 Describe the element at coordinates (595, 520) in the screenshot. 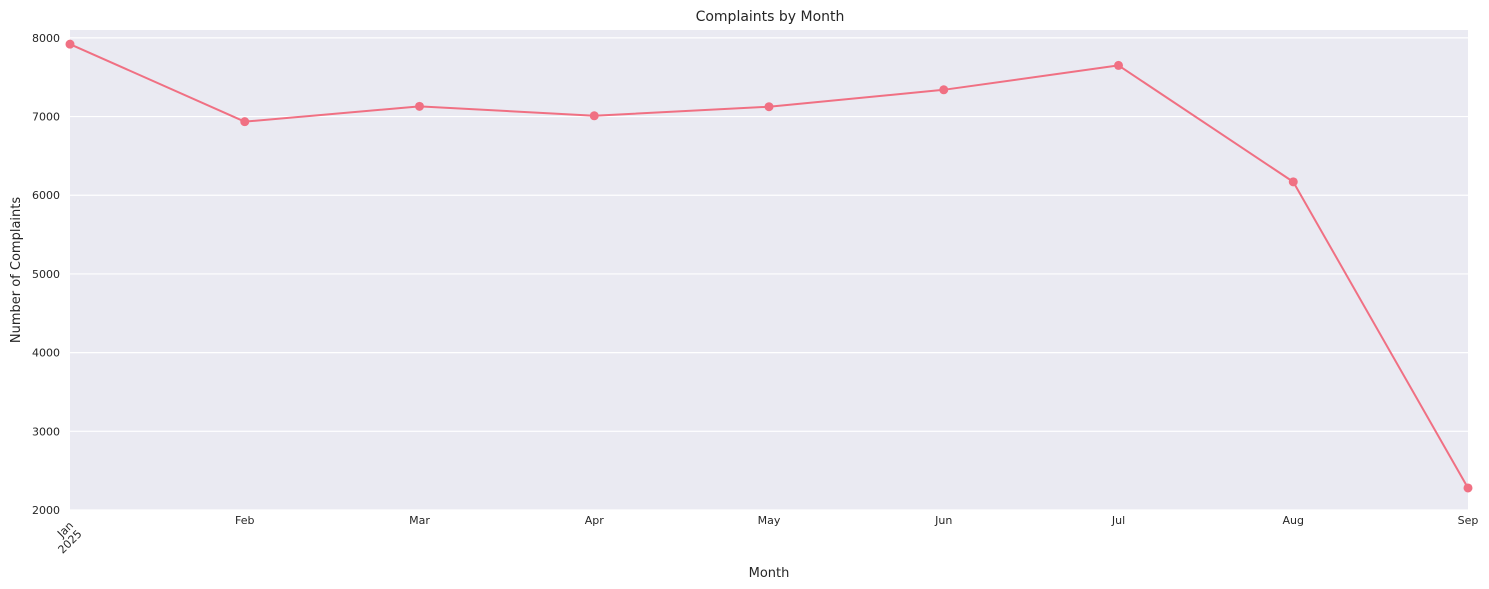

I see `x-tick-label: Apr` at that location.